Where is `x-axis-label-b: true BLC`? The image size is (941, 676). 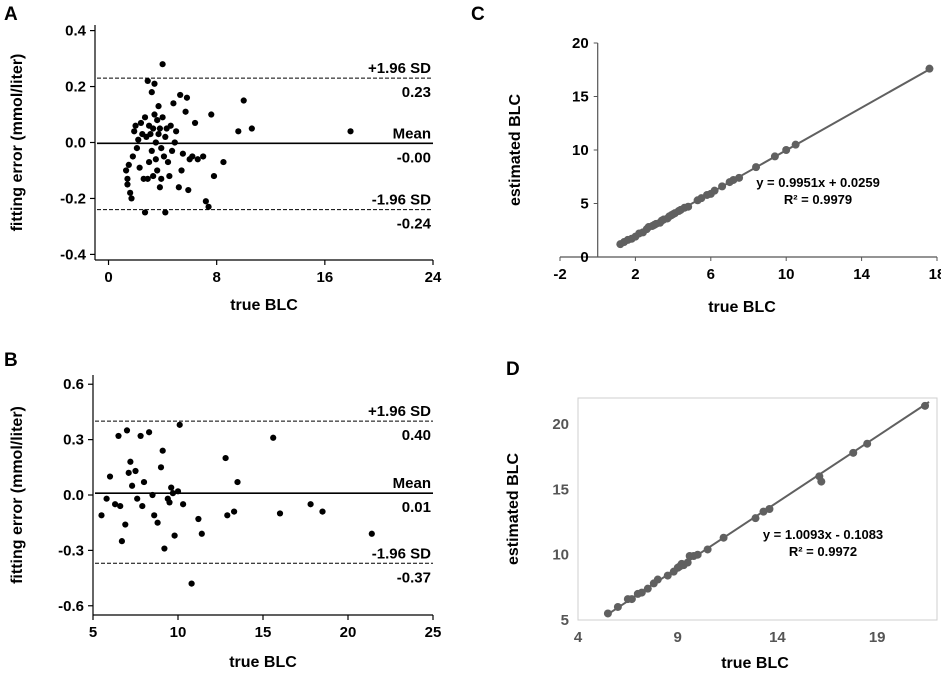 x-axis-label-b: true BLC is located at coordinates (263, 662).